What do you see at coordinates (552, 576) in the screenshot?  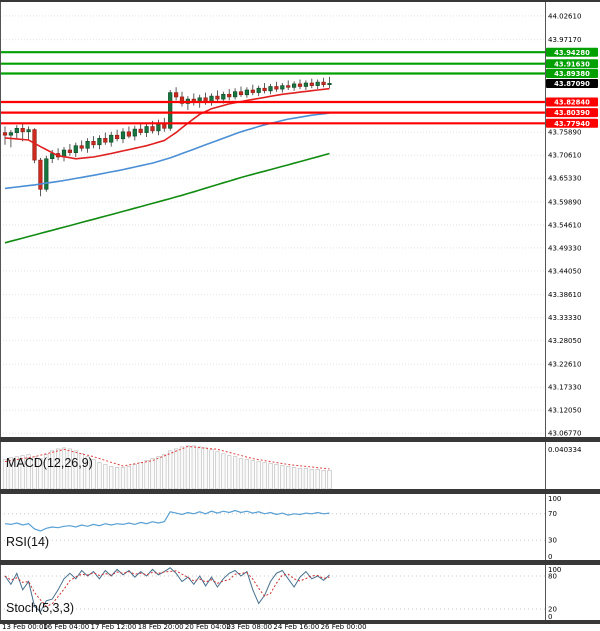 I see `stoch-tick-label: 80` at bounding box center [552, 576].